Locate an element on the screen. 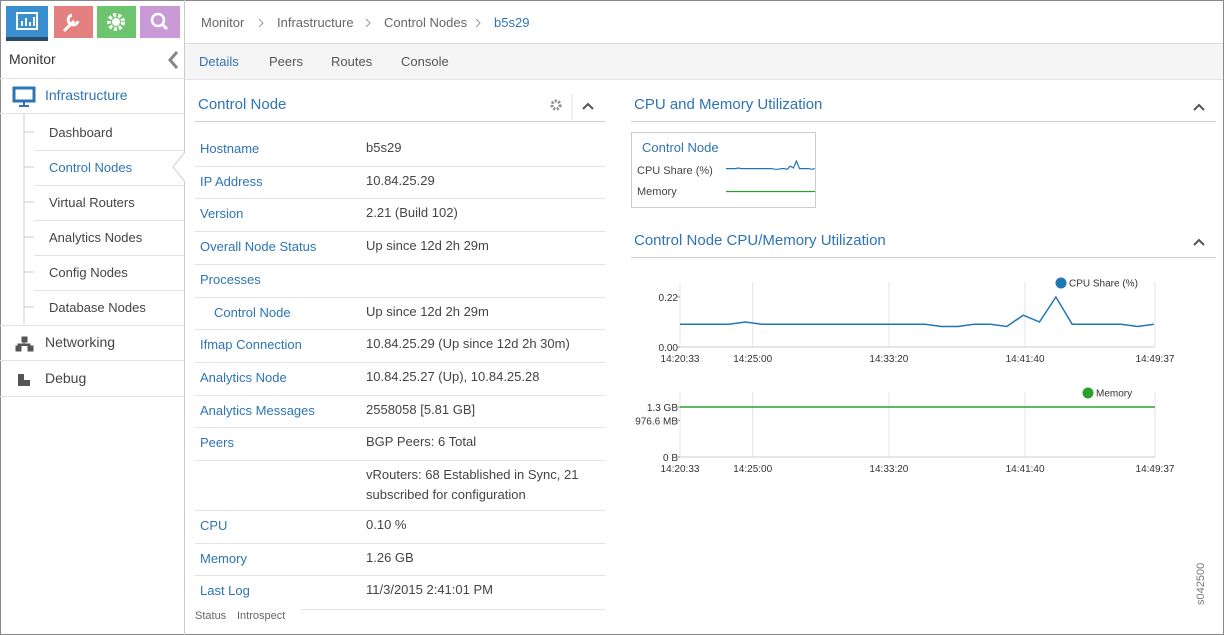 The image size is (1224, 635). field-value: b5s29 is located at coordinates (384, 147).